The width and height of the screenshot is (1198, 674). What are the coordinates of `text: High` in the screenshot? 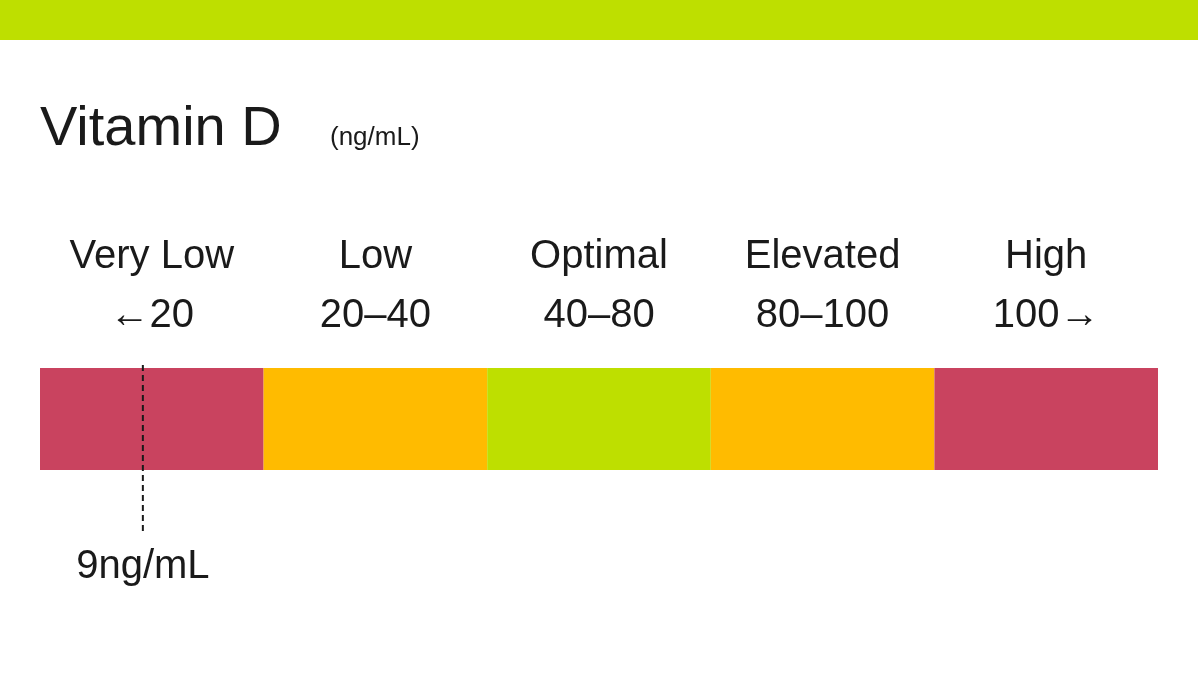 It's located at (1046, 254).